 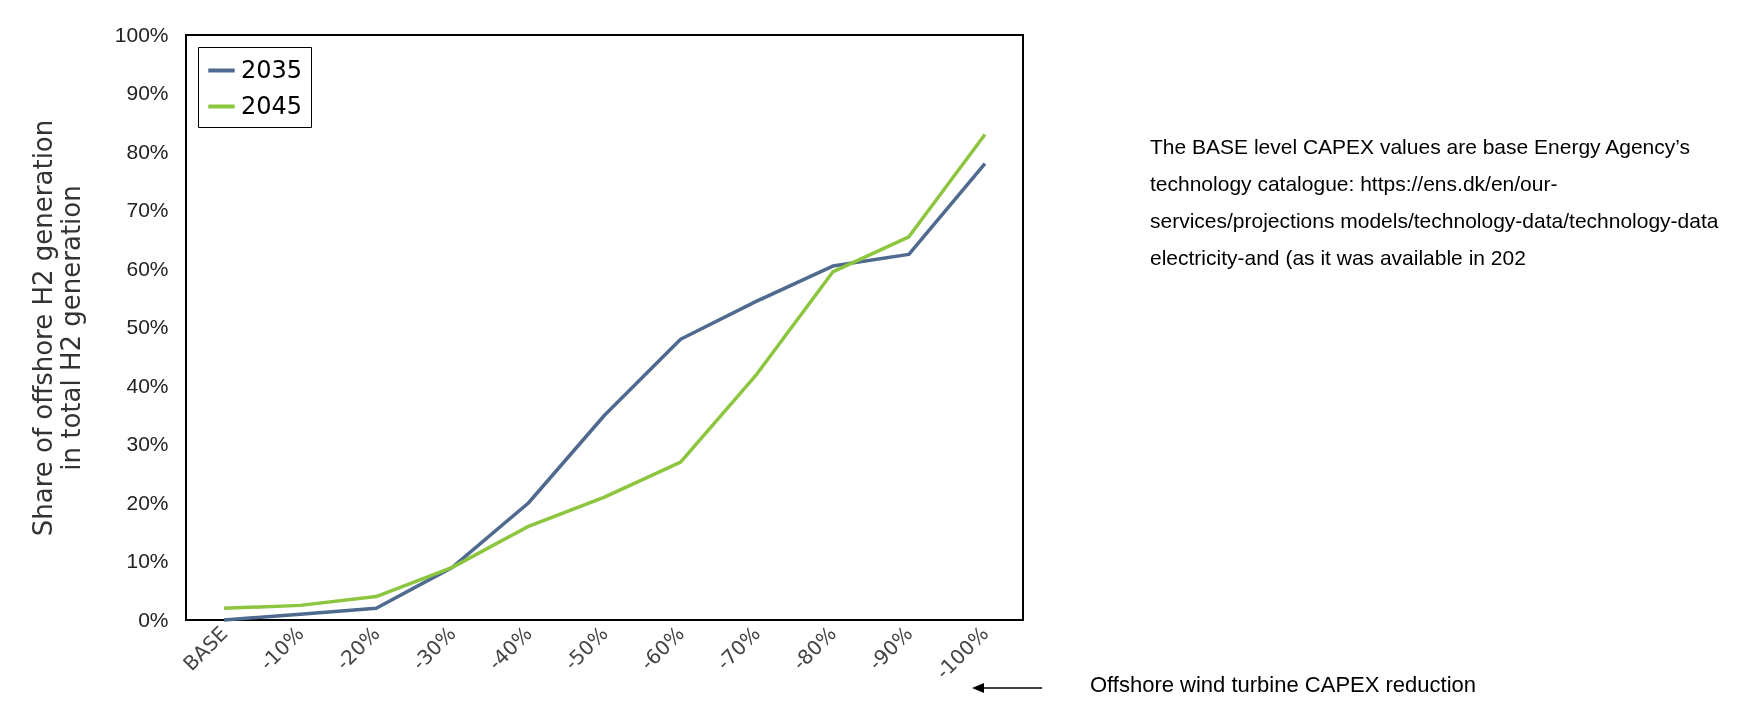 What do you see at coordinates (147, 443) in the screenshot?
I see `y-tick-label: 30%` at bounding box center [147, 443].